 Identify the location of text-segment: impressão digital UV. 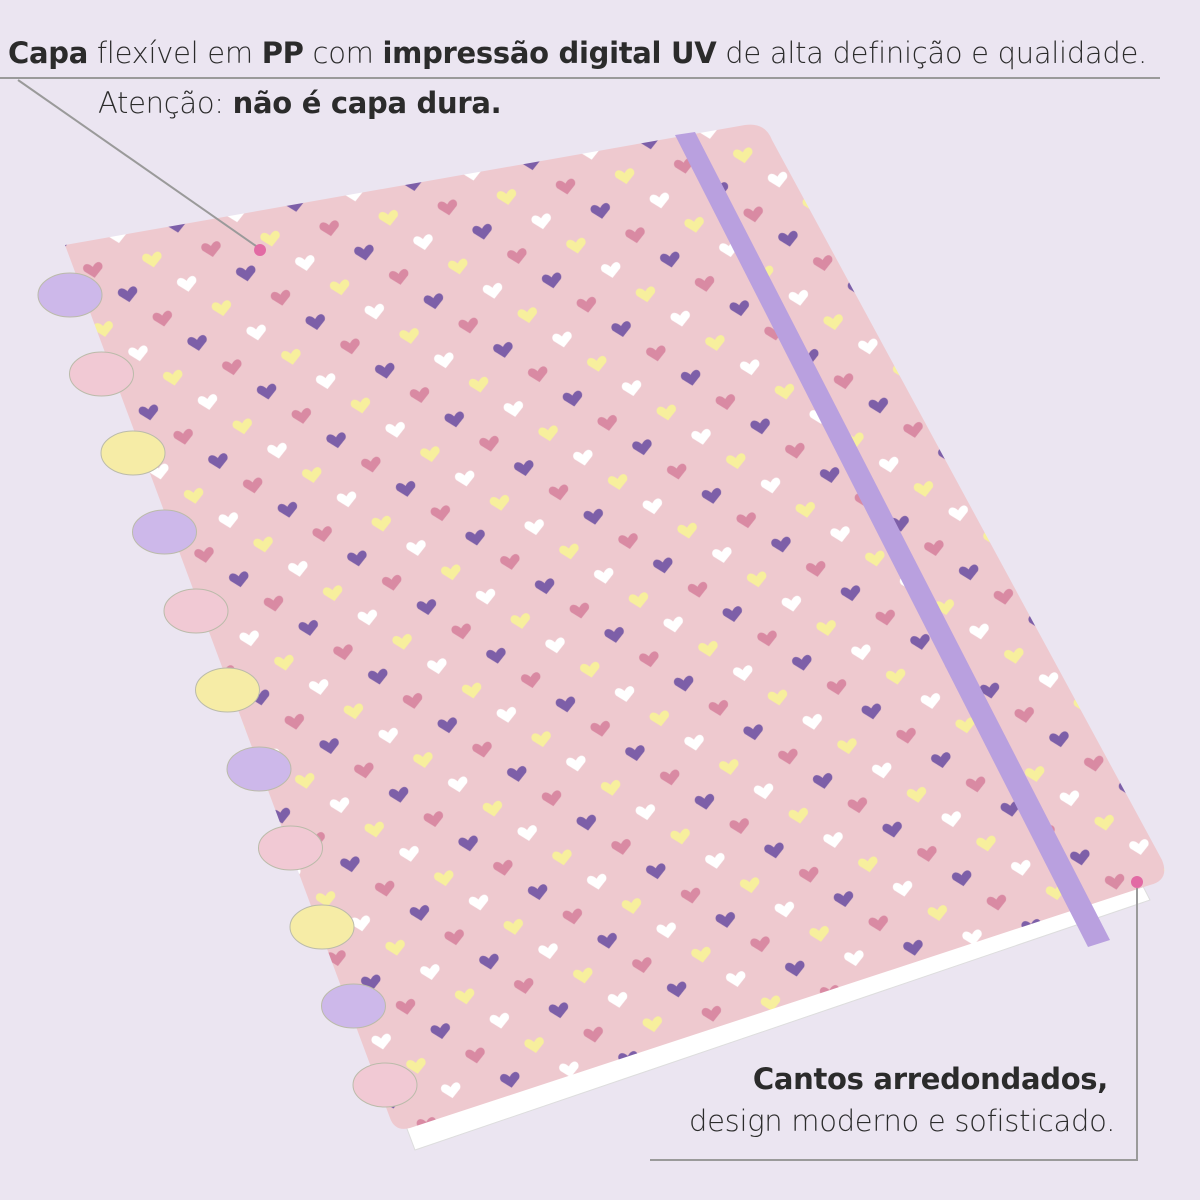
(549, 53).